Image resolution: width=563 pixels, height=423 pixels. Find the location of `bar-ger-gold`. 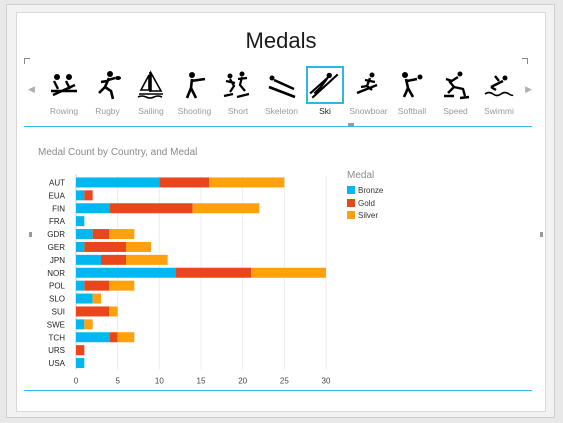

bar-ger-gold is located at coordinates (105, 246).